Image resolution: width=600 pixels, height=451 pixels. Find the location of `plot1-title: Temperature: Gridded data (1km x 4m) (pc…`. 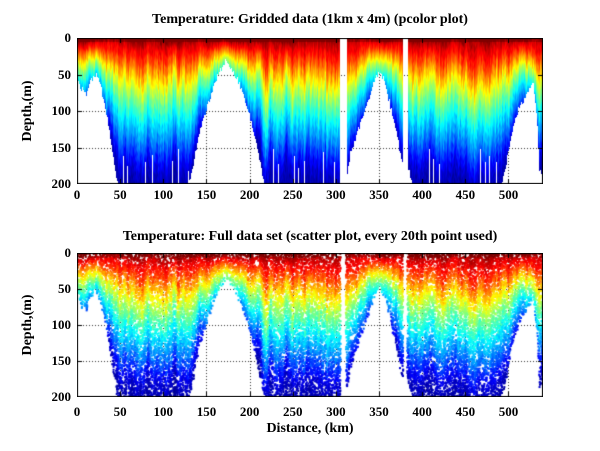

plot1-title: Temperature: Gridded data (1km x 4m) (pc… is located at coordinates (310, 19).